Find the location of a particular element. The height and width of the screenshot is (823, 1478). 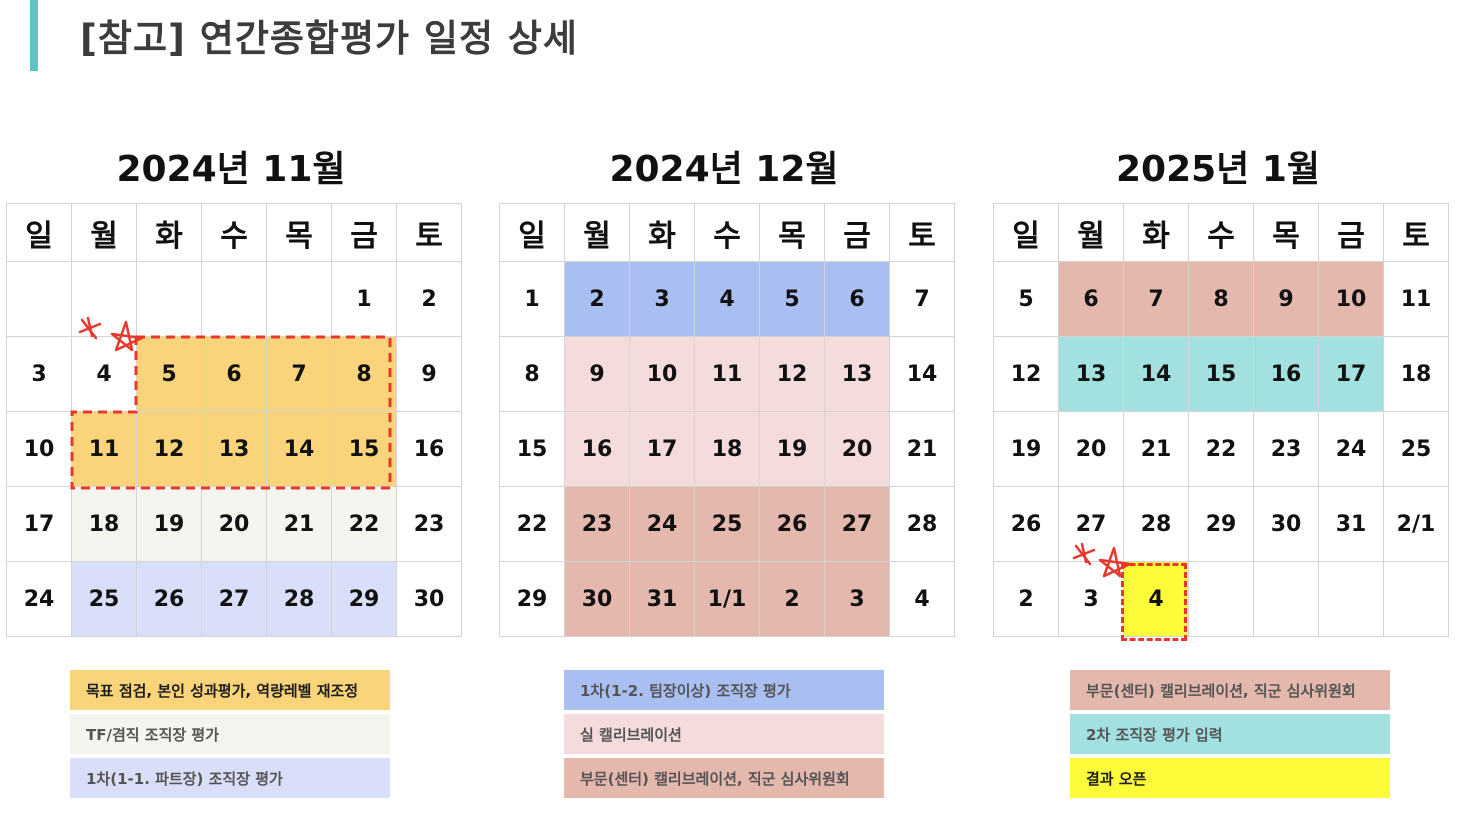

weekday-header: 화 is located at coordinates (169, 232).